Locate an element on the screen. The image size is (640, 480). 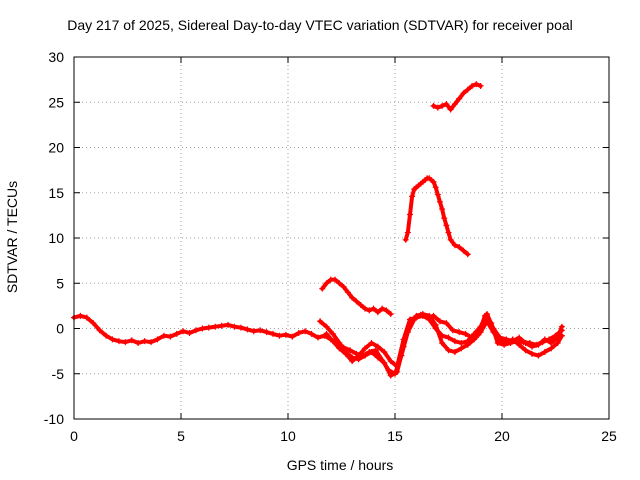
y-tick-label: 0 is located at coordinates (60, 329).